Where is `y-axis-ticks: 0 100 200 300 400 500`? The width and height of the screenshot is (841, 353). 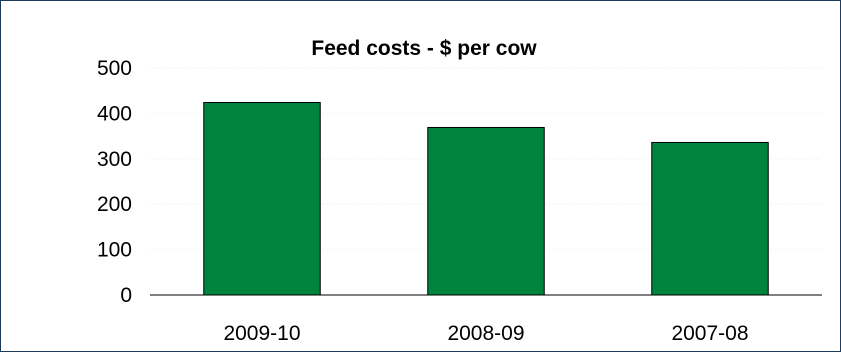
y-axis-ticks: 0 100 200 300 400 500 is located at coordinates (114, 182).